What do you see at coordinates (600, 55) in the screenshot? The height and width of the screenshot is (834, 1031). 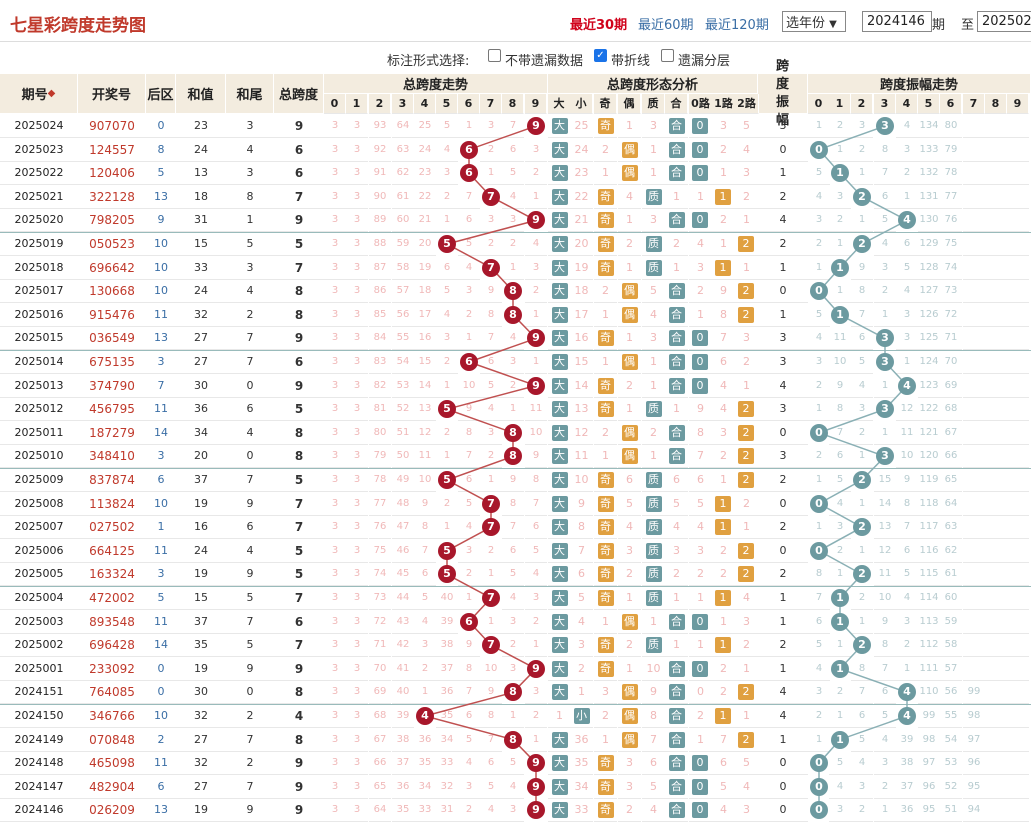 I see `polyline-checkbox: ✓` at bounding box center [600, 55].